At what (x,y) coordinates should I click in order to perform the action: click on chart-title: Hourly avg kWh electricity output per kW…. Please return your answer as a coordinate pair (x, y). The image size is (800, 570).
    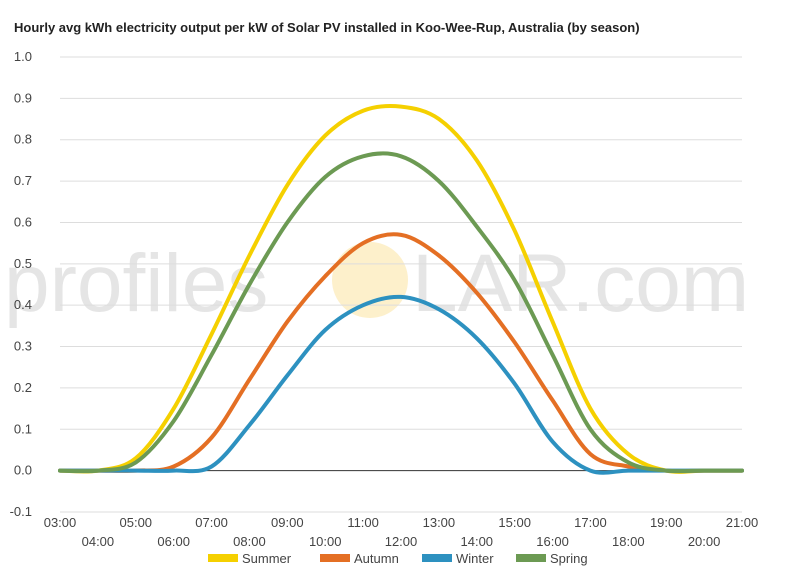
    Looking at the image, I should click on (327, 27).